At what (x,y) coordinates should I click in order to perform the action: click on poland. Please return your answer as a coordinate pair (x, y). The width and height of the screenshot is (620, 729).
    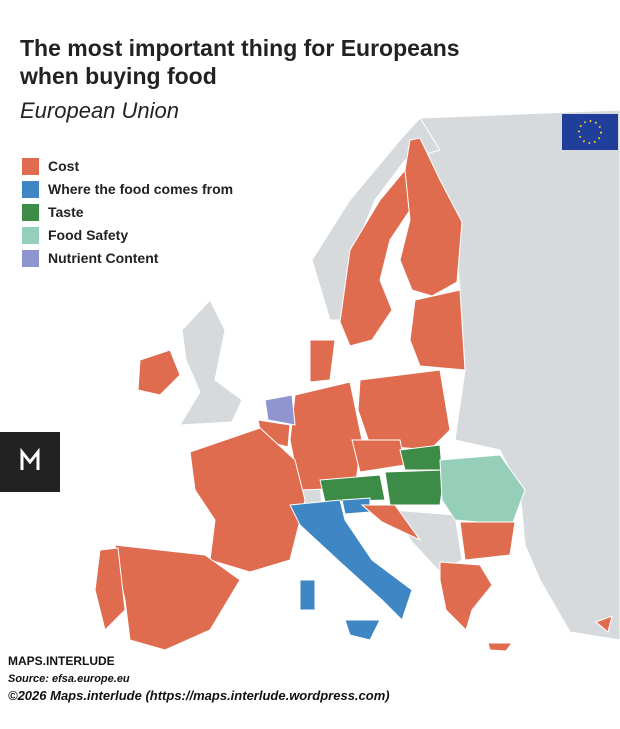
    Looking at the image, I should click on (404, 410).